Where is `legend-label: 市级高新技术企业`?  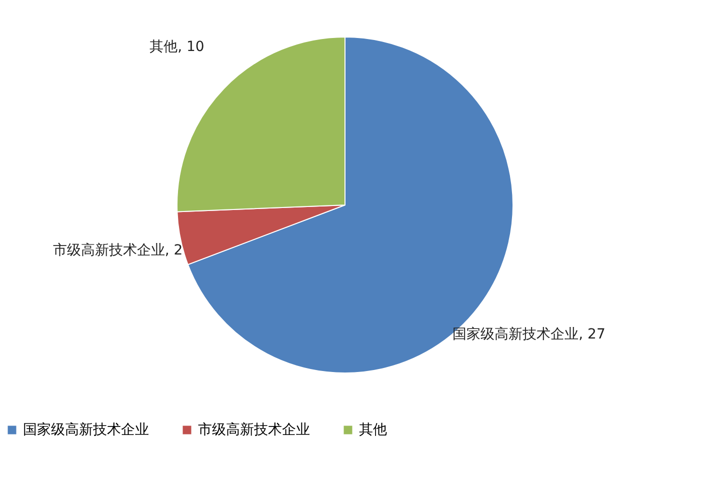 legend-label: 市级高新技术企业 is located at coordinates (254, 430).